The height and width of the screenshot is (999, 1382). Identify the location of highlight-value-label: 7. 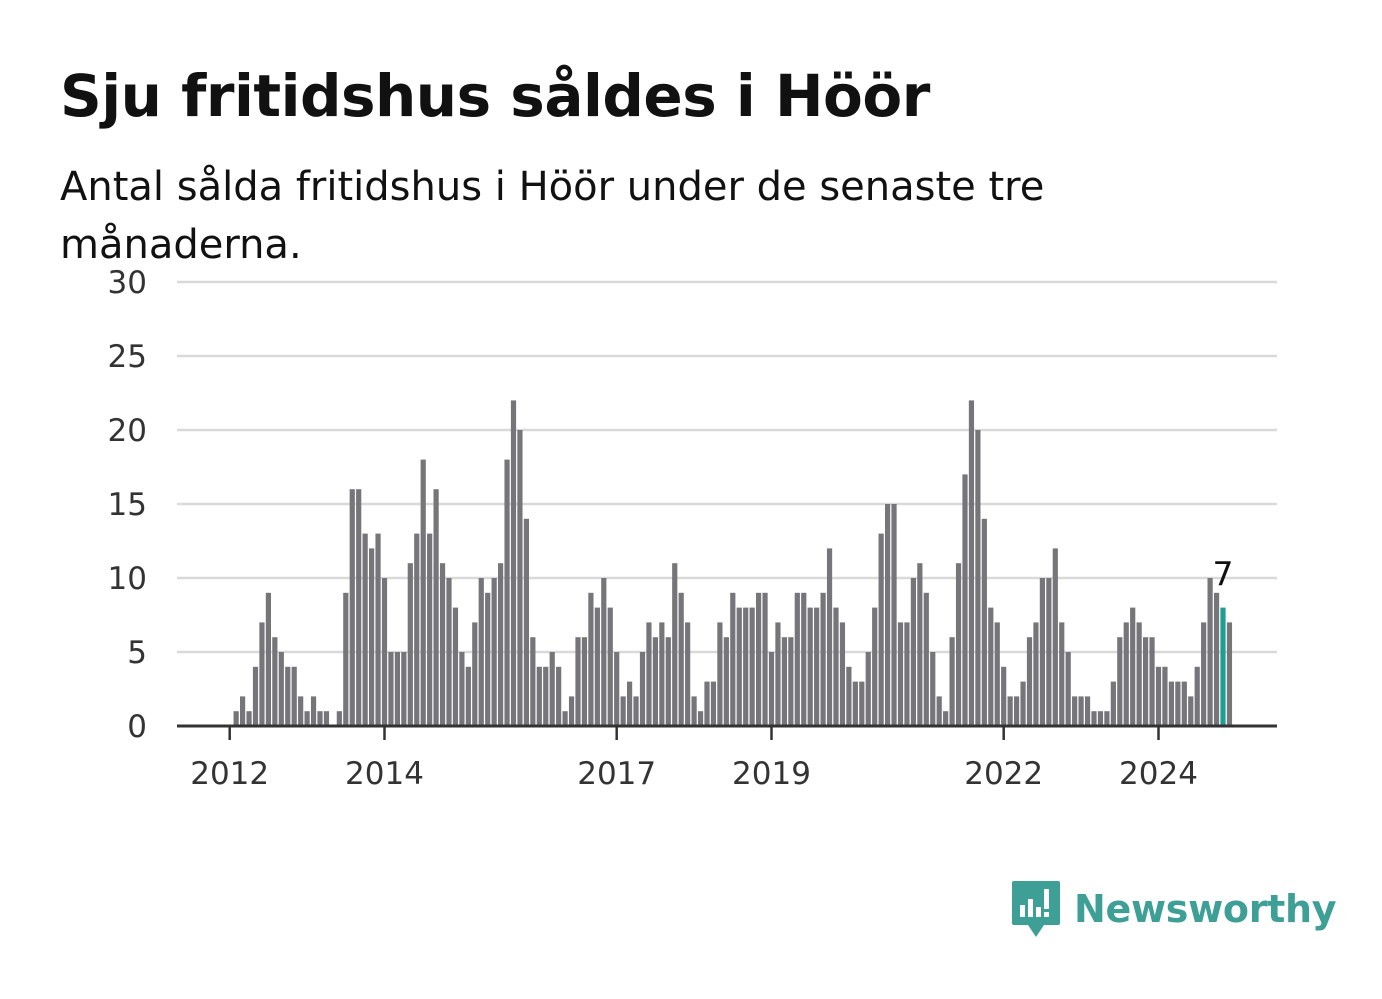
(1223, 574).